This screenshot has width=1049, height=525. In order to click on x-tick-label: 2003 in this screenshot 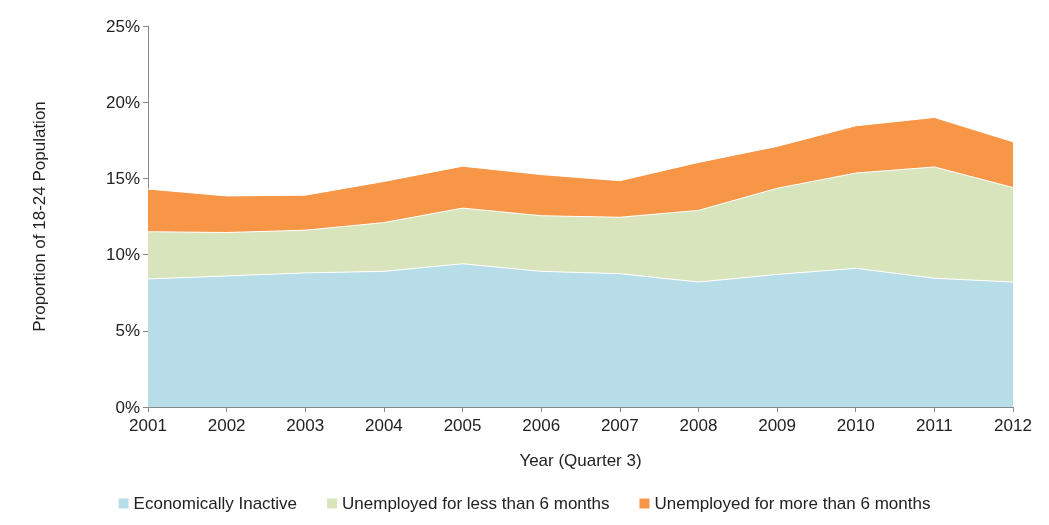, I will do `click(305, 425)`.